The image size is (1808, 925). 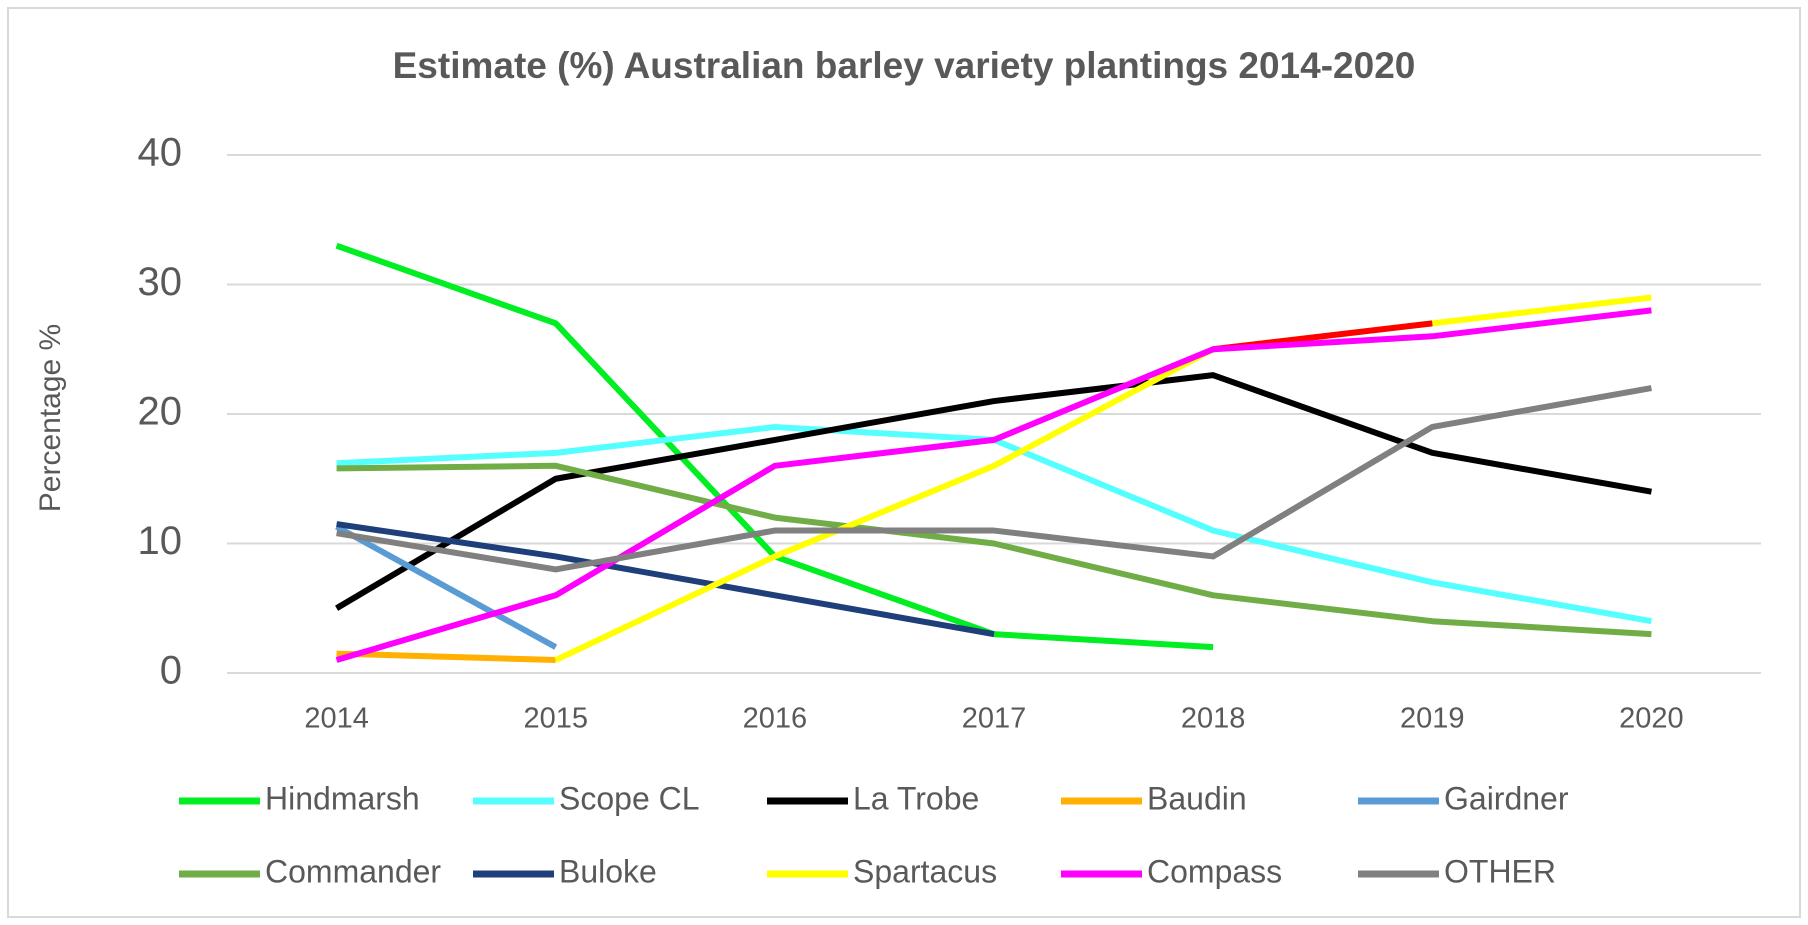 What do you see at coordinates (925, 871) in the screenshot?
I see `legend-label: Spartacus` at bounding box center [925, 871].